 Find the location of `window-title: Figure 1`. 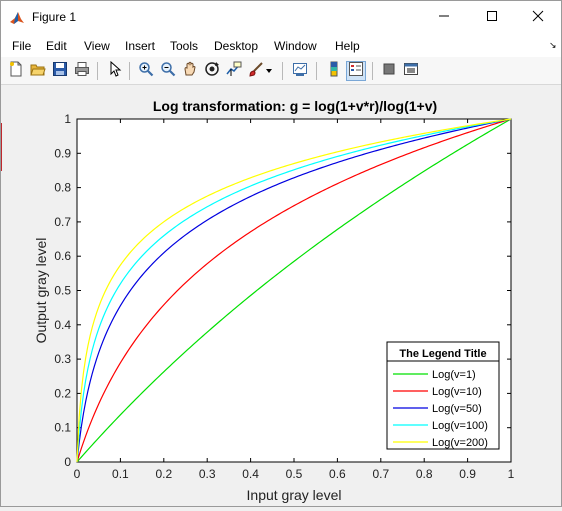

window-title: Figure 1 is located at coordinates (54, 17).